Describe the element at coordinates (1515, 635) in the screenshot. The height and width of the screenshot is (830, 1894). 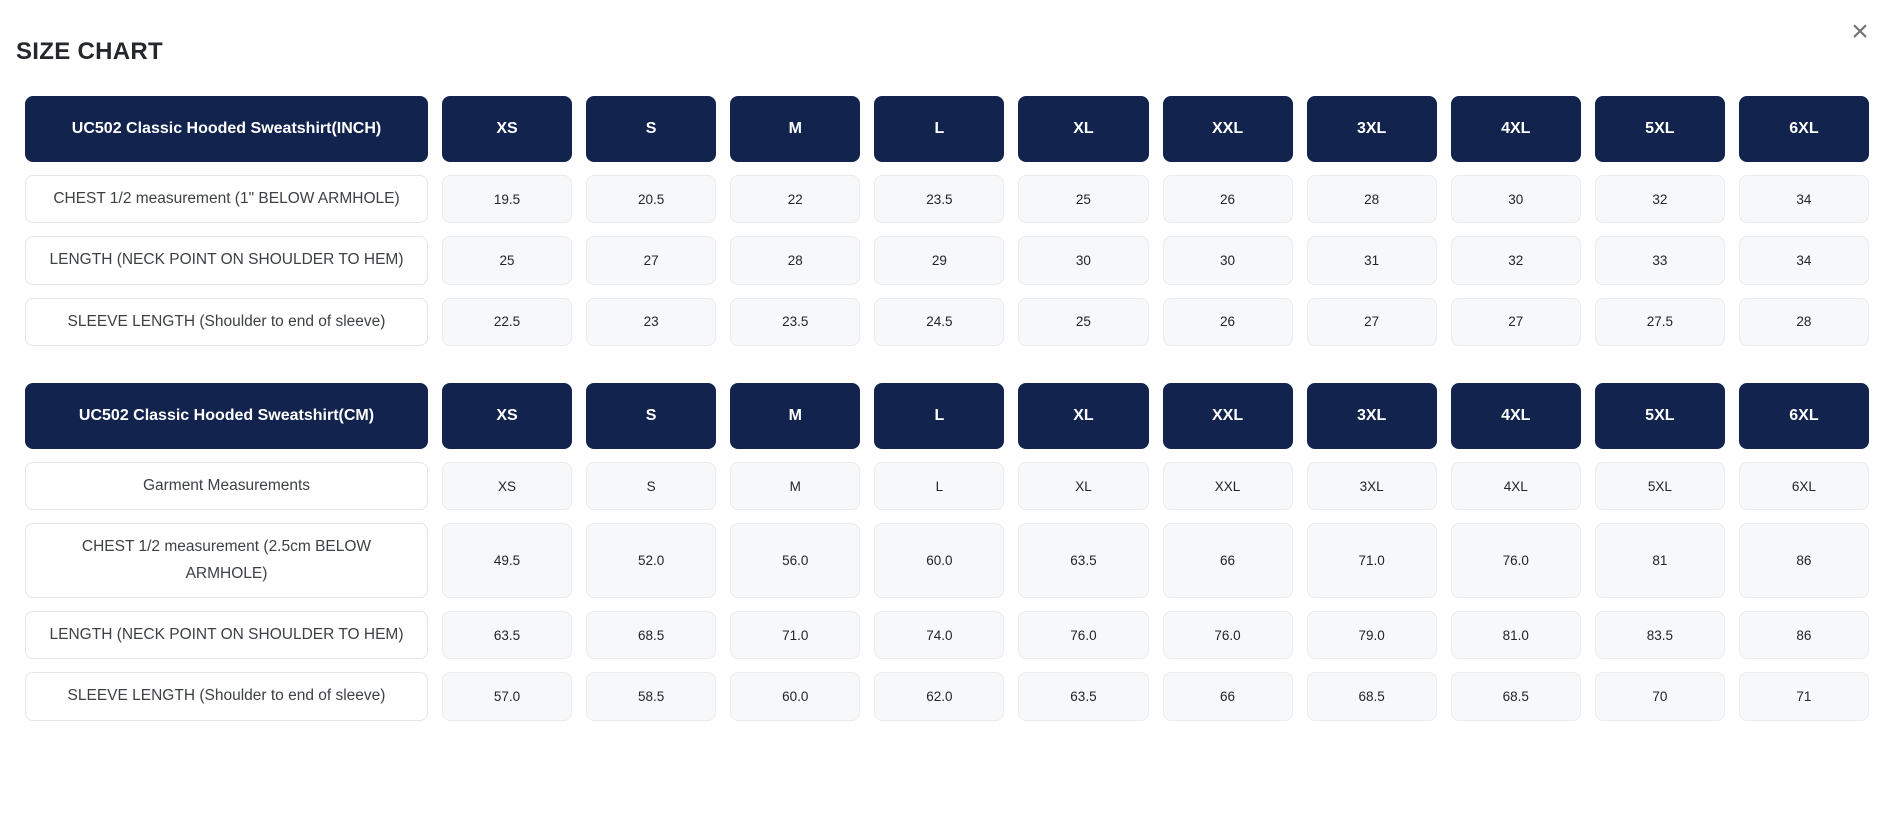
I see `value-cell: 81.0` at that location.